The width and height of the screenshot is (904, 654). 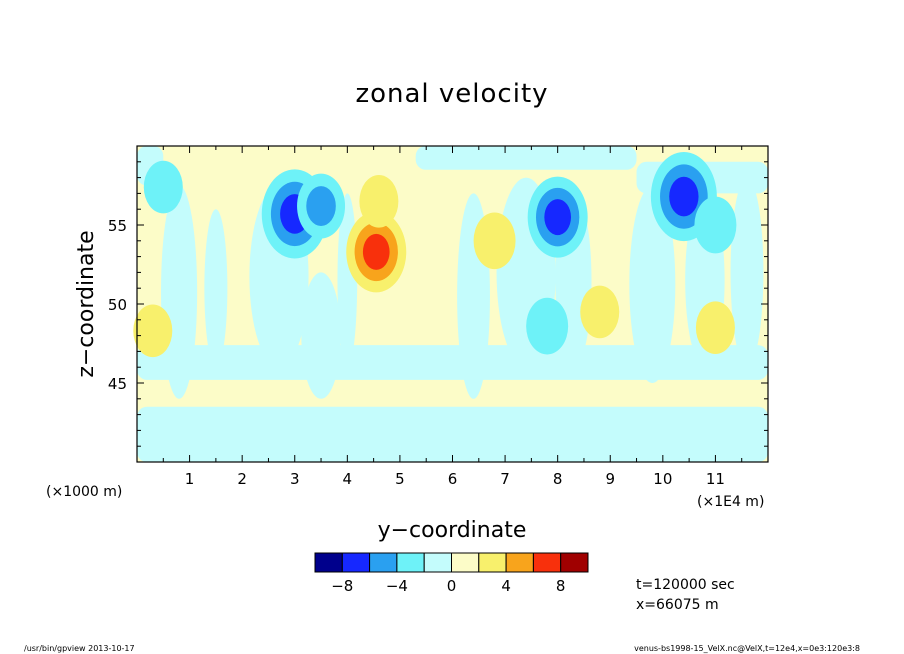 What do you see at coordinates (190, 479) in the screenshot?
I see `x-tick-label: 1` at bounding box center [190, 479].